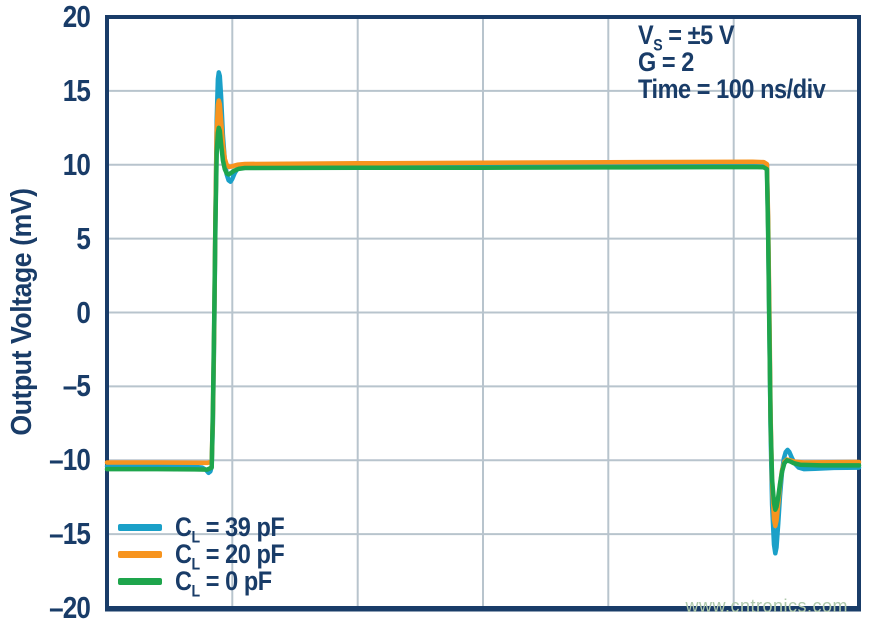 The image size is (873, 629). What do you see at coordinates (76, 90) in the screenshot?
I see `y-tick-label-15: 15` at bounding box center [76, 90].